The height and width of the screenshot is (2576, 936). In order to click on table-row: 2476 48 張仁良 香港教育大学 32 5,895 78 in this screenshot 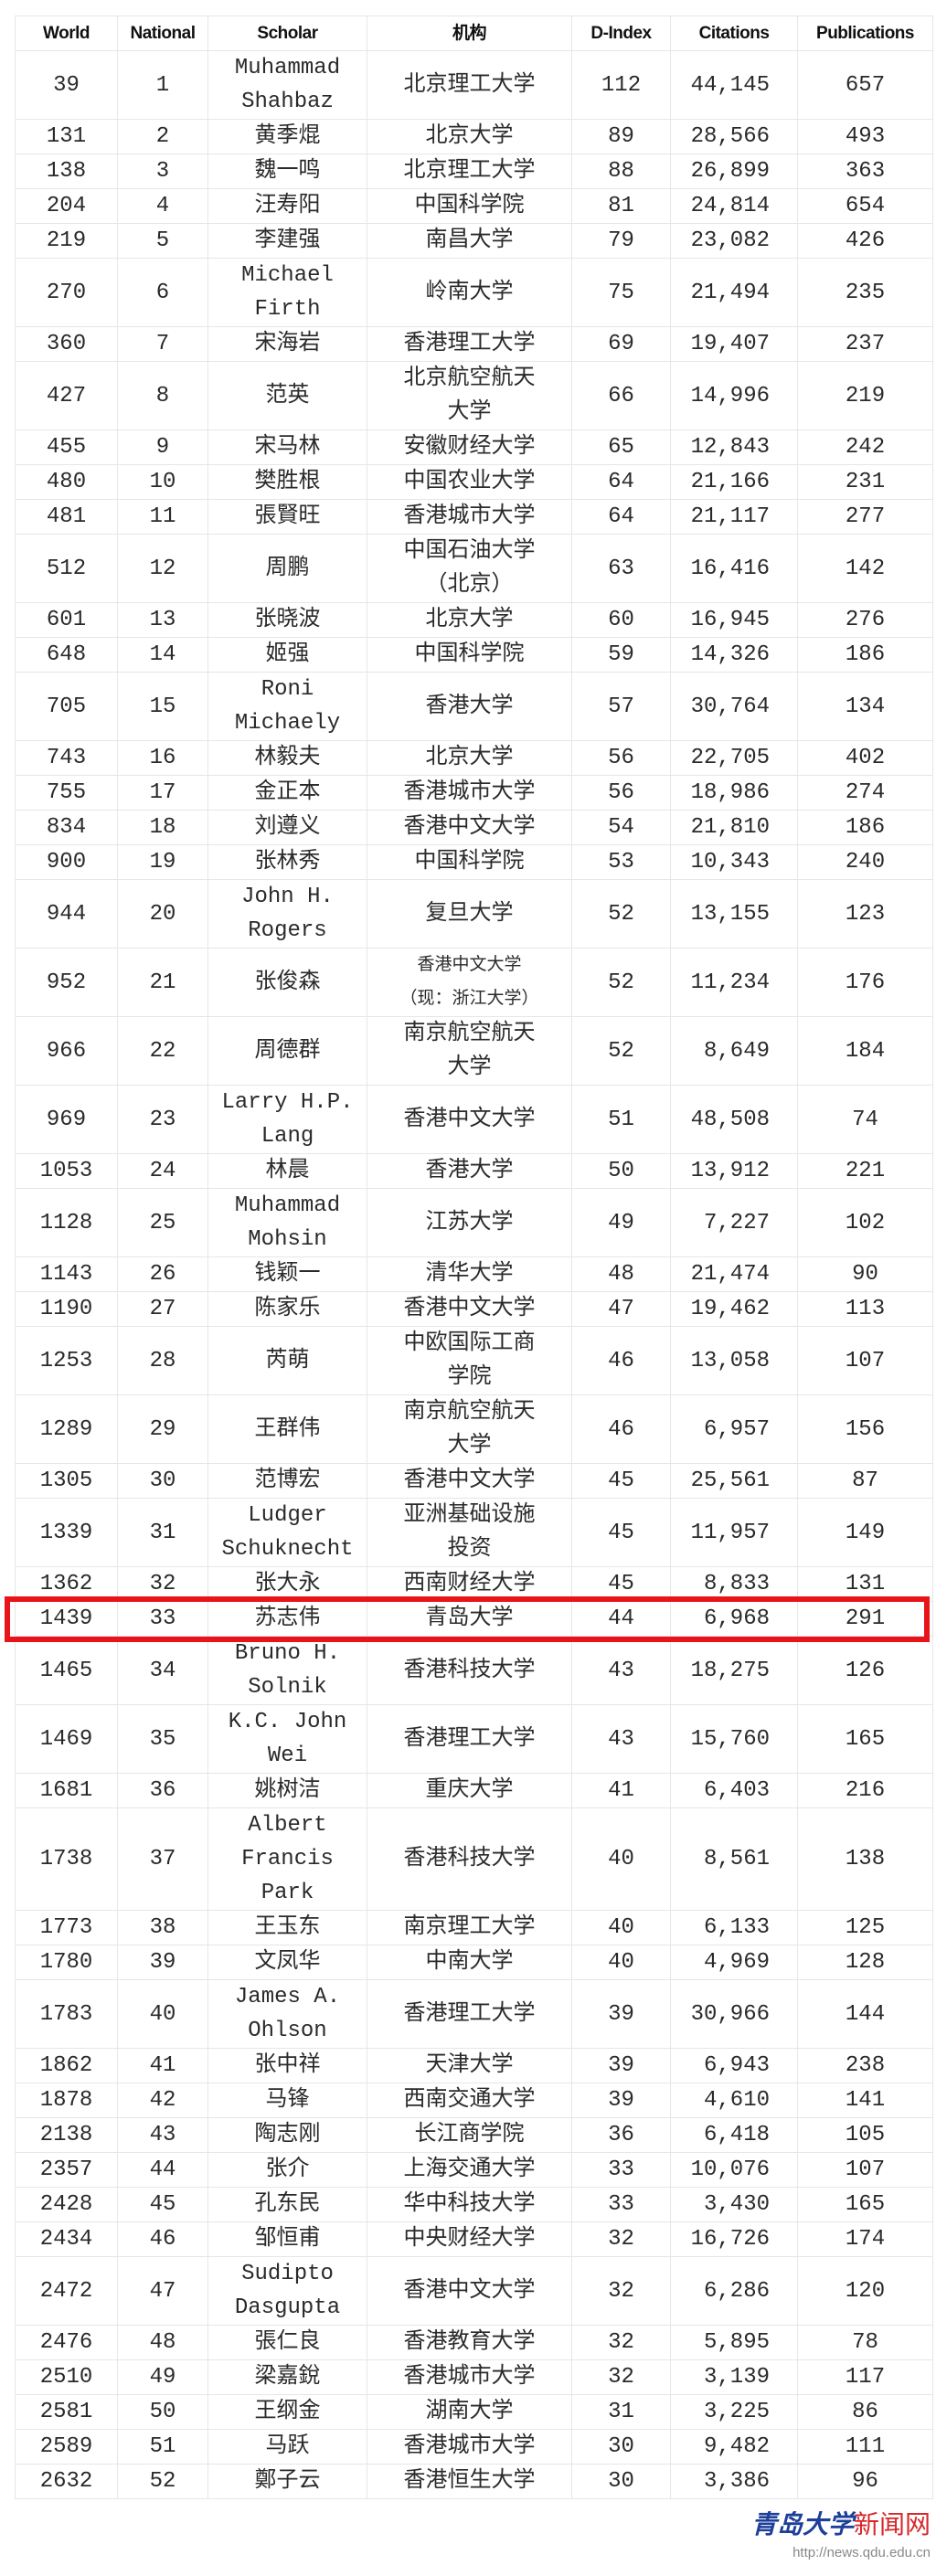, I will do `click(475, 2343)`.